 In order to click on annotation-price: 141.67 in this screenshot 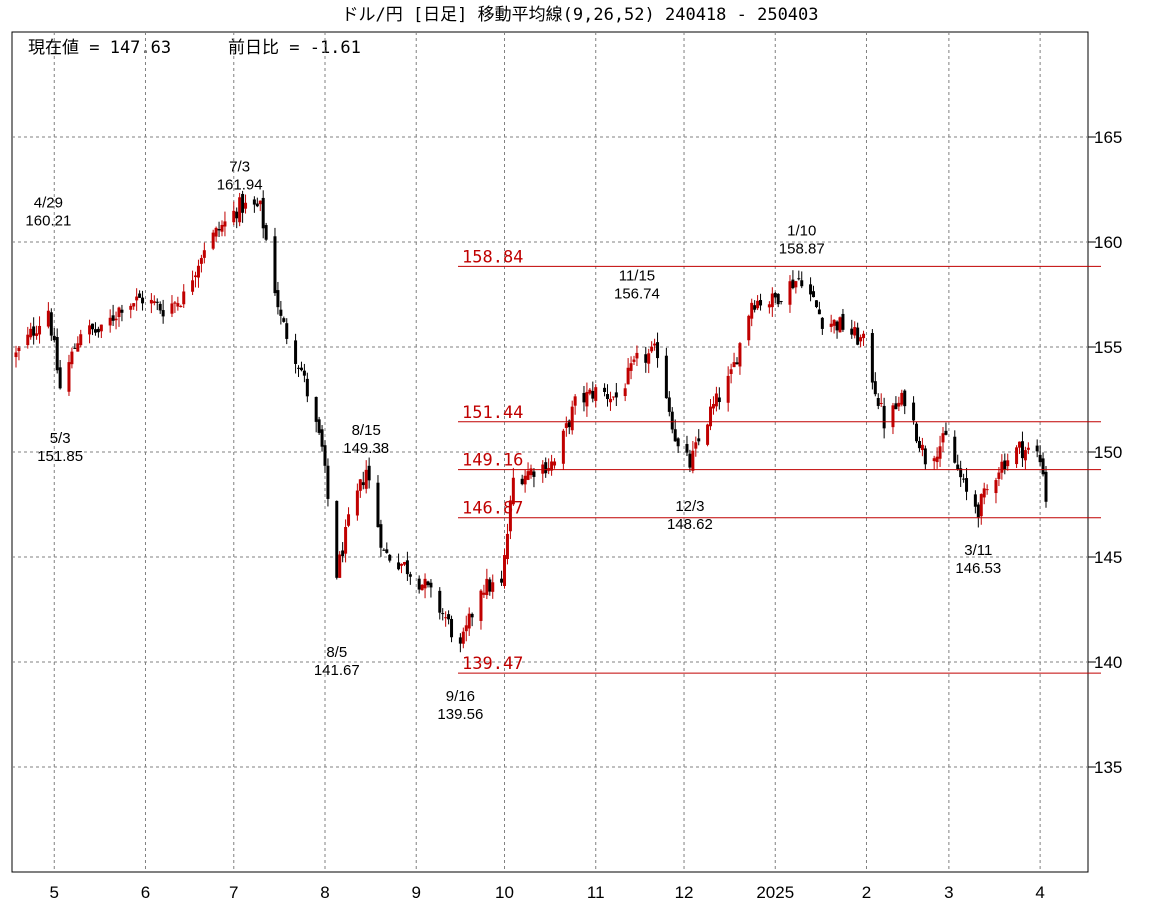, I will do `click(337, 670)`.